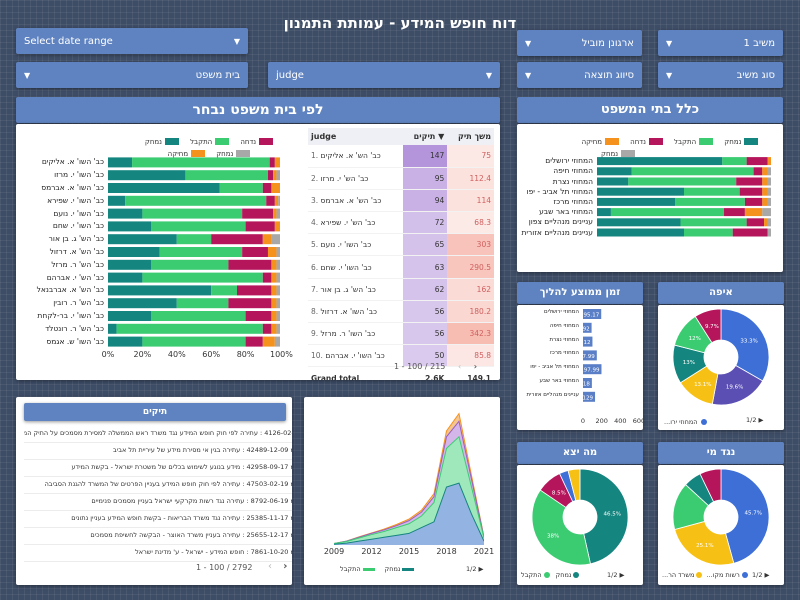 Image resolution: width=800 pixels, height=600 pixels. I want to click on col-judge-header: judge, so click(356, 136).